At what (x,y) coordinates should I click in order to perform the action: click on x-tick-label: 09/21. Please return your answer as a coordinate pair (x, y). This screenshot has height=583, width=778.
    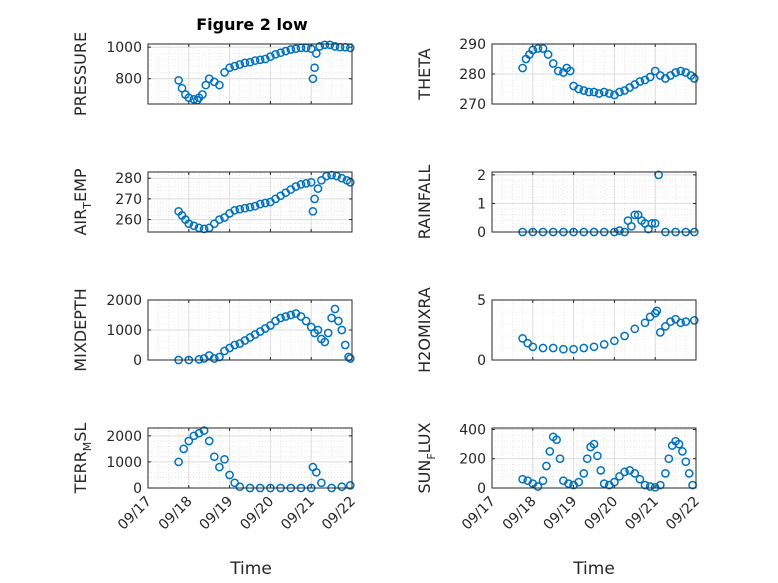
    Looking at the image, I should click on (298, 514).